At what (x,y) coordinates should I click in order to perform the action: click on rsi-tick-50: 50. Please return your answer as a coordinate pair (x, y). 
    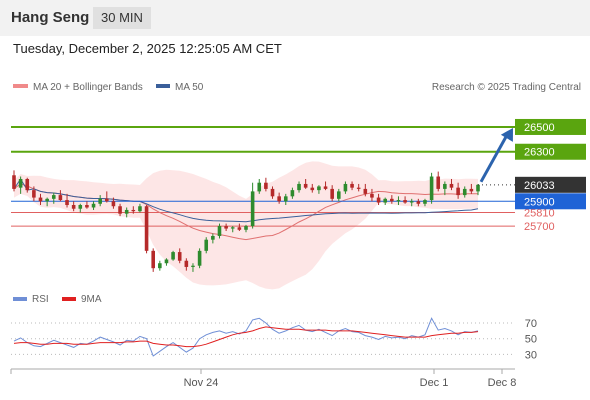
    Looking at the image, I should click on (531, 340).